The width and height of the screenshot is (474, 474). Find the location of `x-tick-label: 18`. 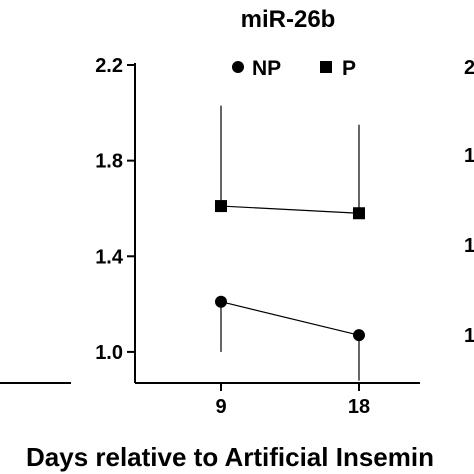

x-tick-label: 18 is located at coordinates (359, 407).